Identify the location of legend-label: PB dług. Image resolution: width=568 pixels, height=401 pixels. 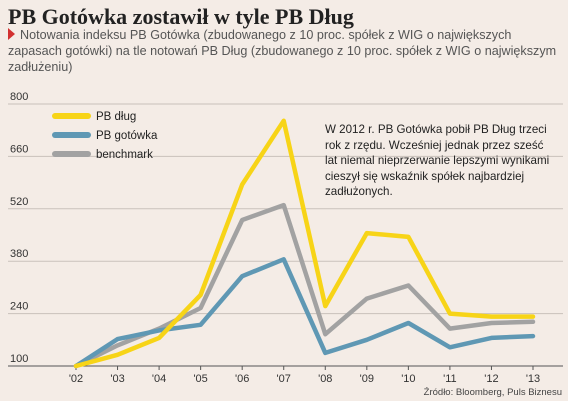
(116, 117).